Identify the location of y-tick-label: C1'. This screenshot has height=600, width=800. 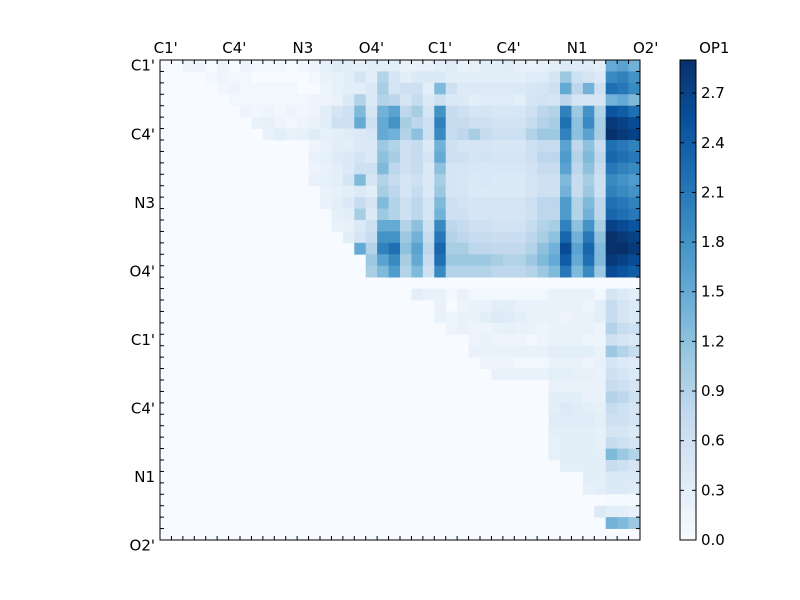
(143, 340).